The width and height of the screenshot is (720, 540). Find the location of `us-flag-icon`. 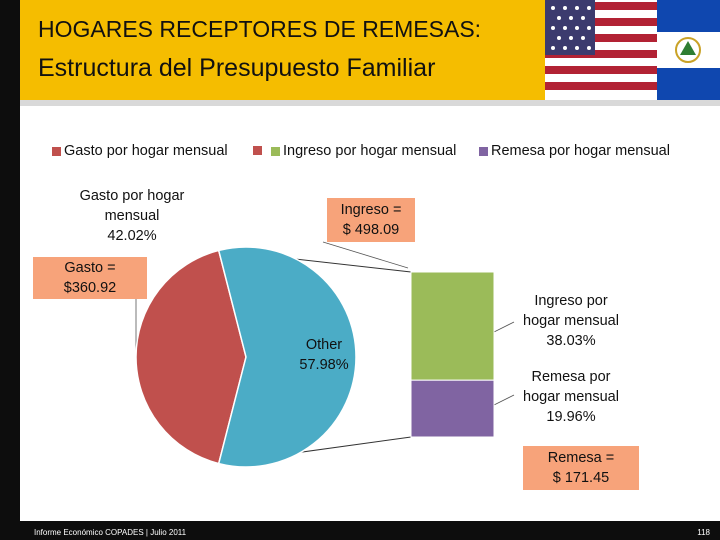

us-flag-icon is located at coordinates (602, 45).